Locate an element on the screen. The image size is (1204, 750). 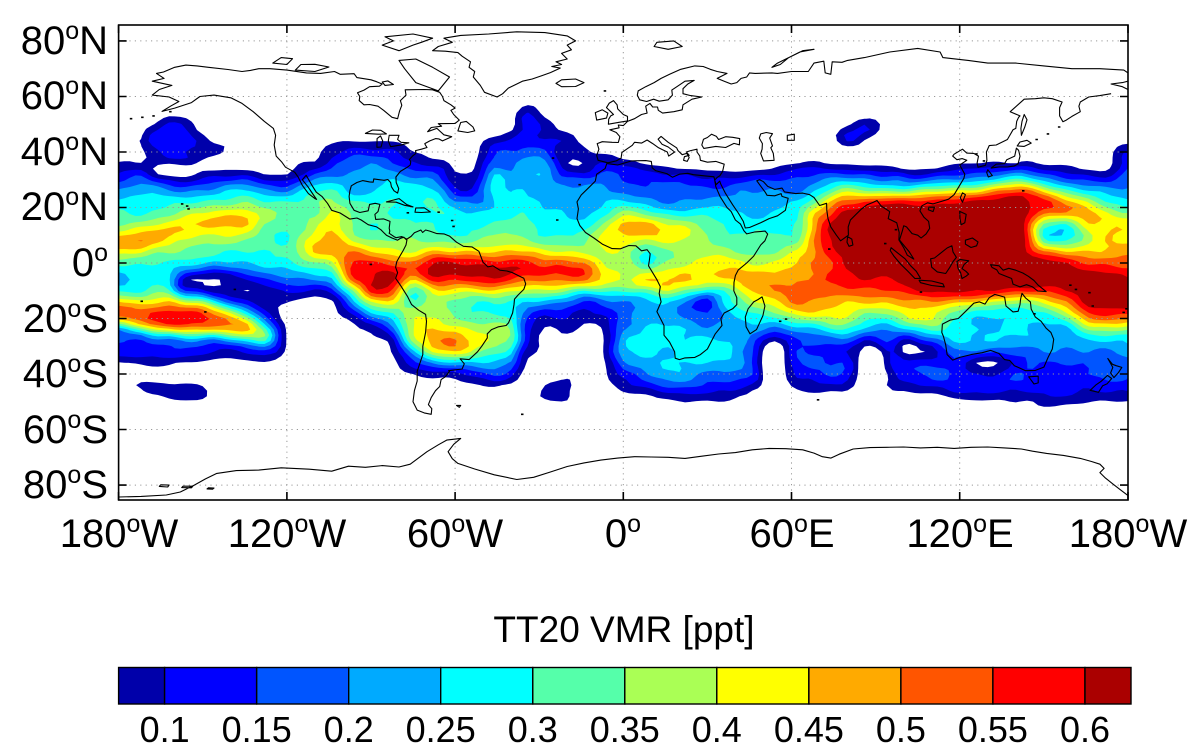
svg-text: 0.2 is located at coordinates (349, 729).